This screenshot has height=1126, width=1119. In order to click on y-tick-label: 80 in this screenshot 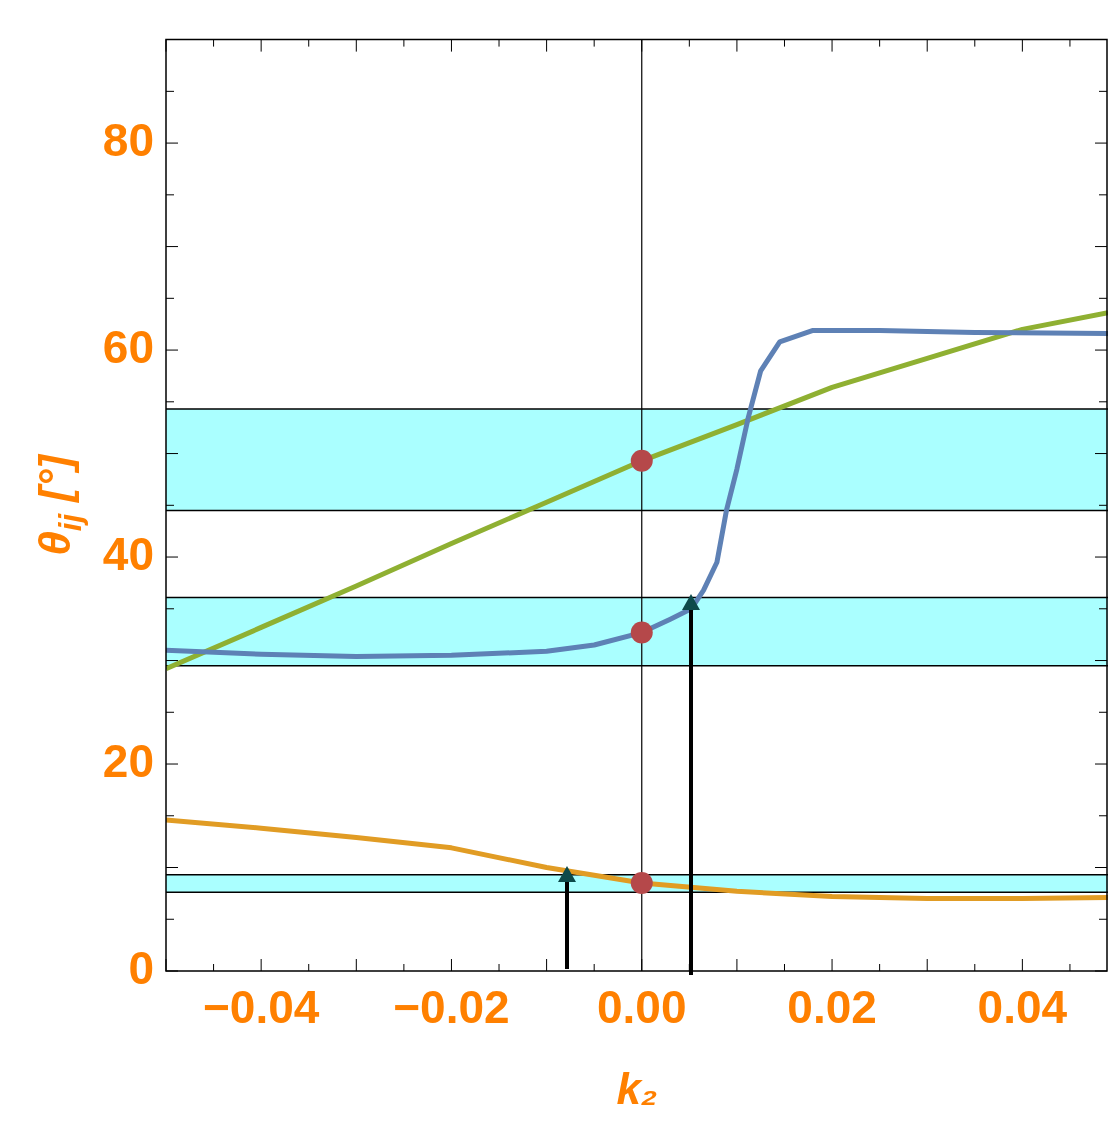, I will do `click(128, 139)`.